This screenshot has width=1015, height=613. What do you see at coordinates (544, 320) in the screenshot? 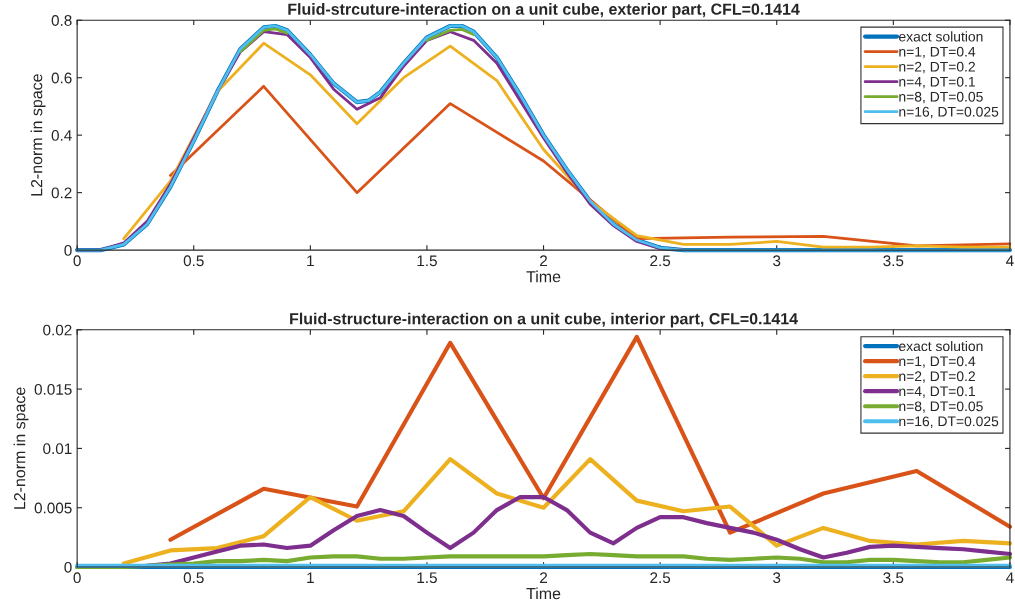
I see `chart-title: Fluid-structure-interaction on a unit cube, interior part, CFL=0.1414` at bounding box center [544, 320].